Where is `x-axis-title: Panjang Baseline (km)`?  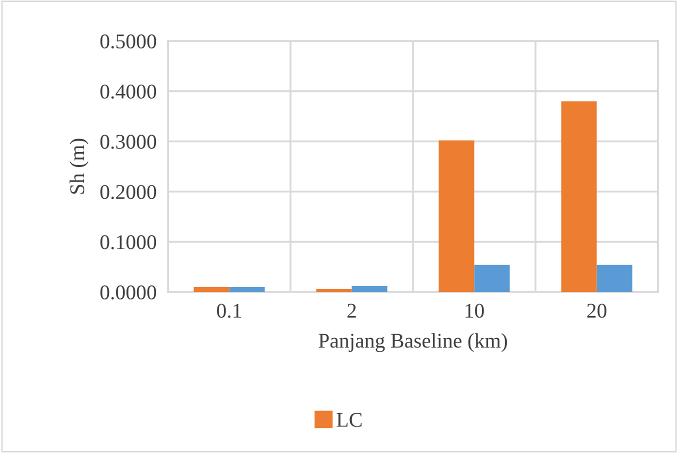 x-axis-title: Panjang Baseline (km) is located at coordinates (412, 342).